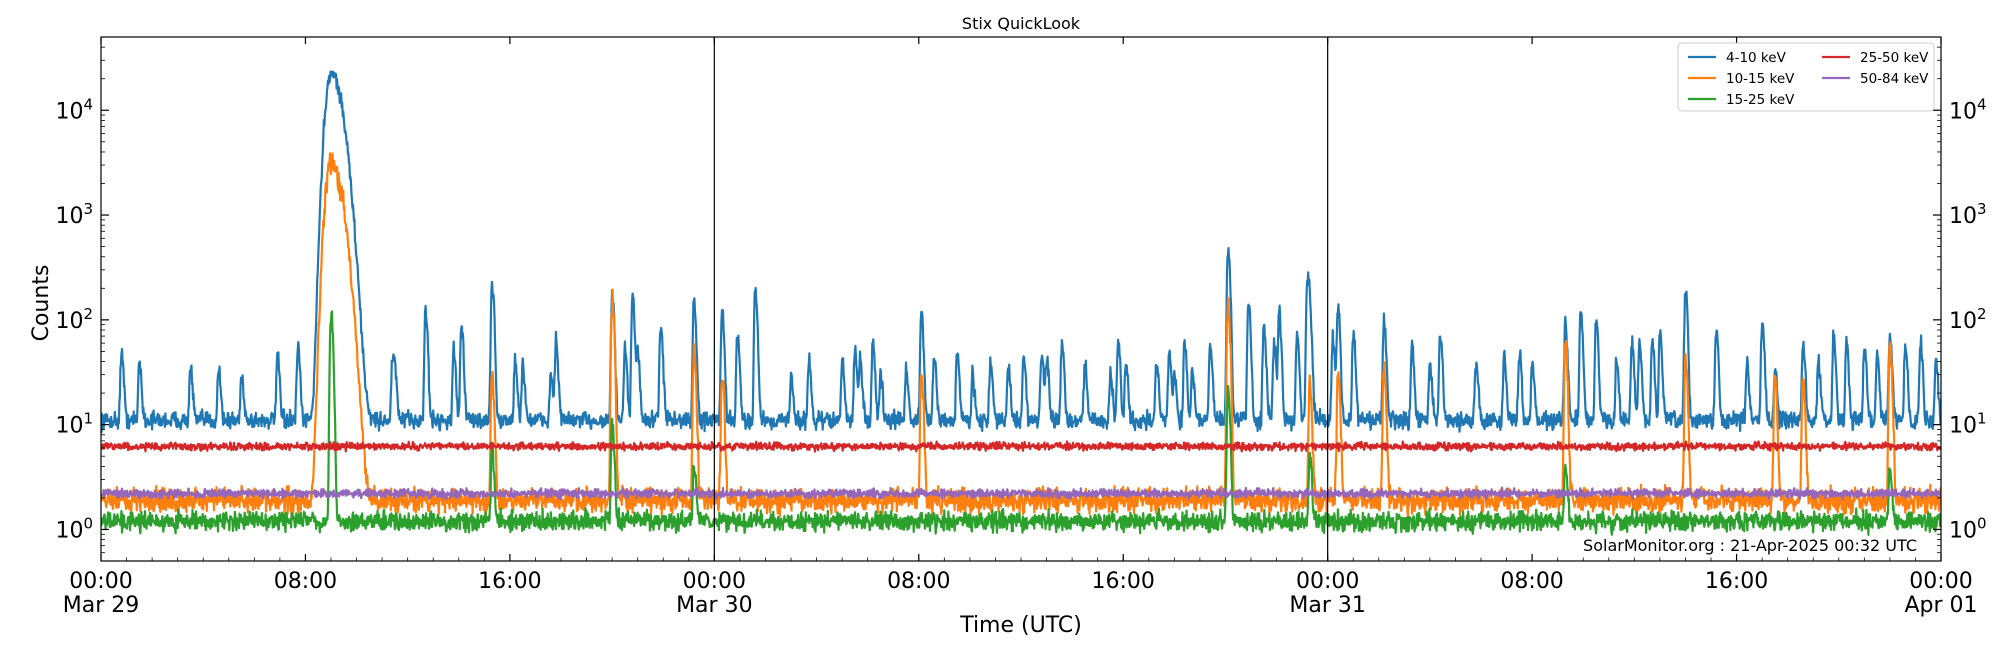 Image resolution: width=2000 pixels, height=650 pixels. Describe the element at coordinates (1968, 424) in the screenshot. I see `y-tick-label-right: 10¹` at that location.